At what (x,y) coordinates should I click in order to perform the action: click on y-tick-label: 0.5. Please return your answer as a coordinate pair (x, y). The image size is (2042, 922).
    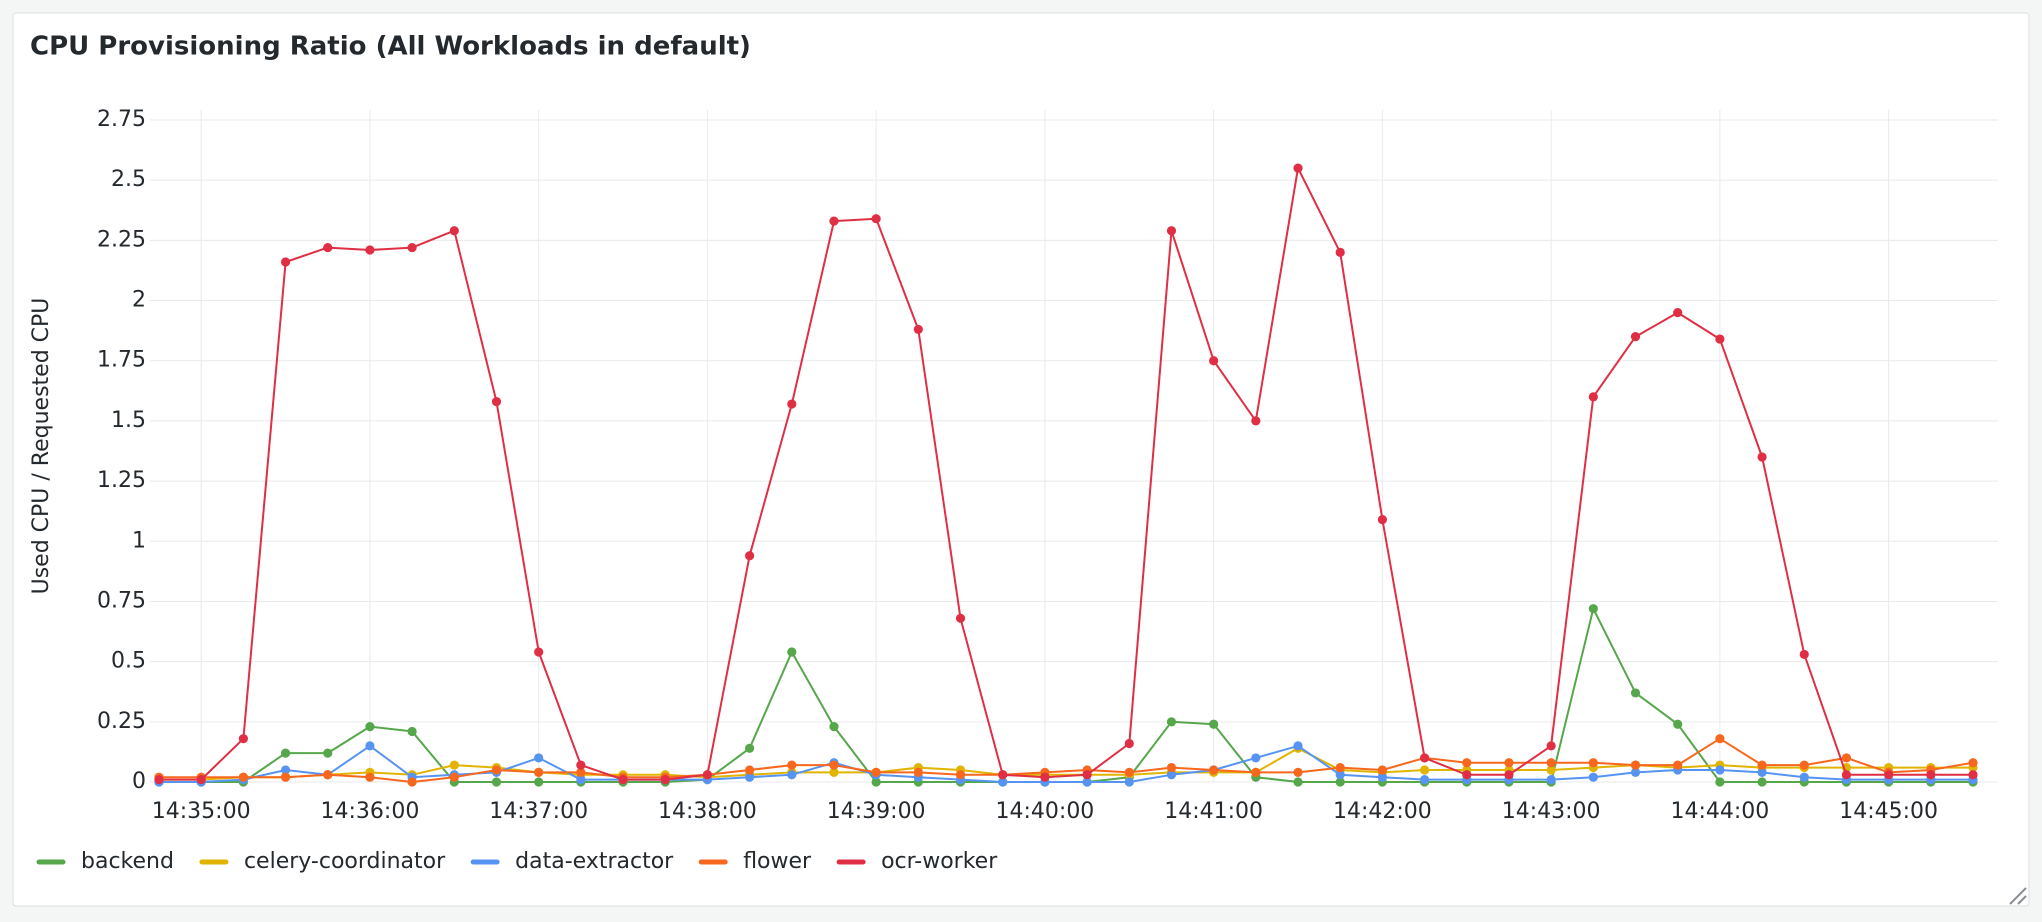
    Looking at the image, I should click on (128, 661).